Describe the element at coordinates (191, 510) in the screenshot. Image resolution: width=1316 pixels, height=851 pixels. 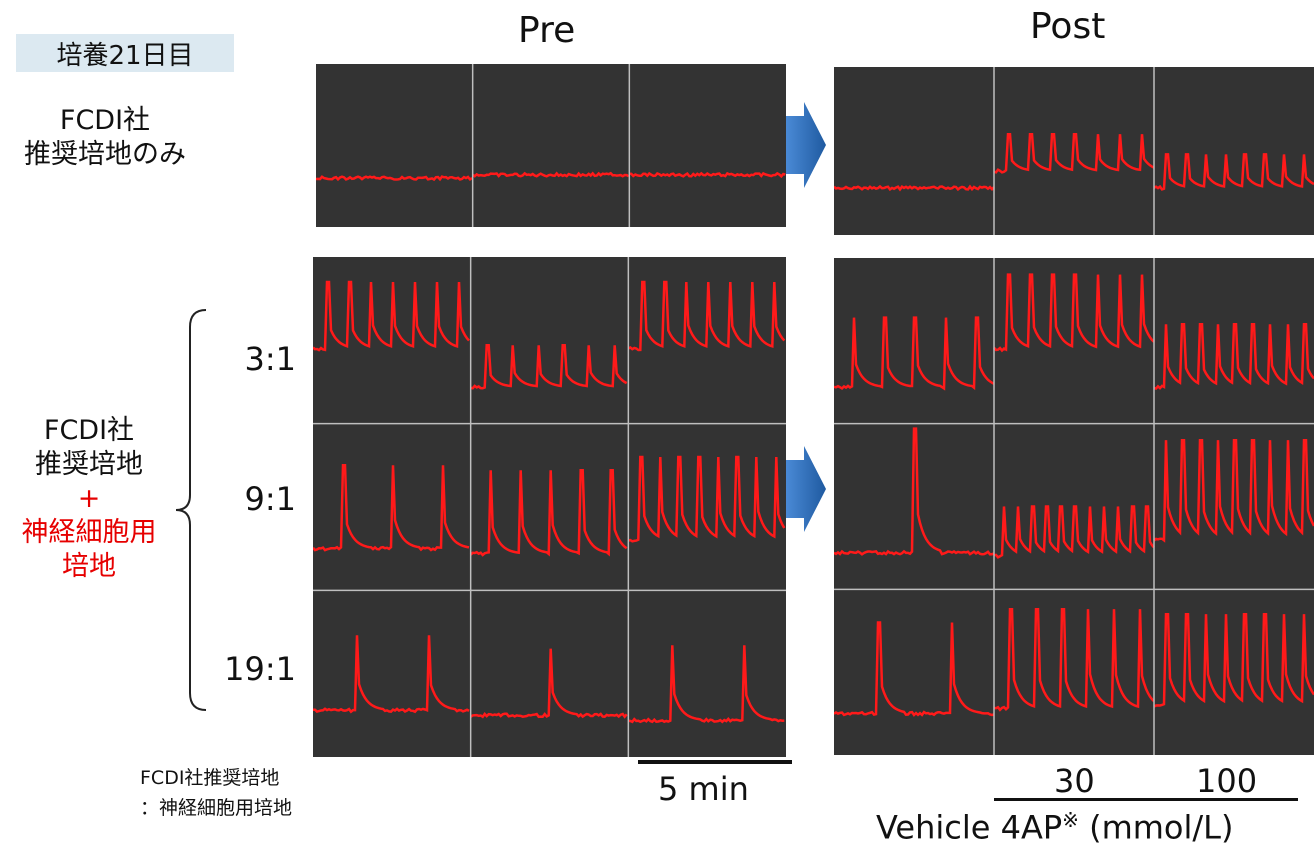
I see `grouping-brace` at that location.